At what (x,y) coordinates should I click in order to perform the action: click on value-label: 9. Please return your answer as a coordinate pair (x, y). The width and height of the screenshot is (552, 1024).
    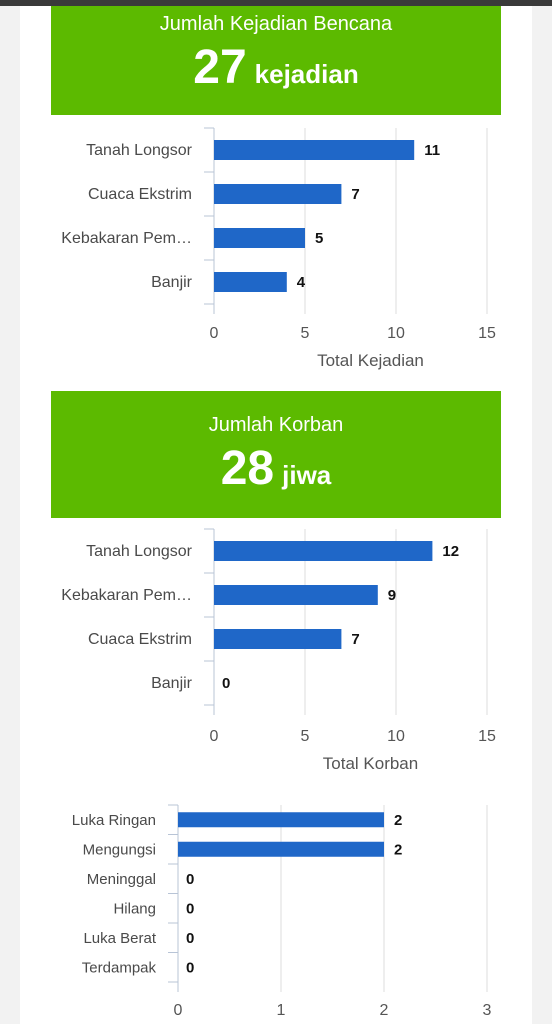
    Looking at the image, I should click on (392, 595).